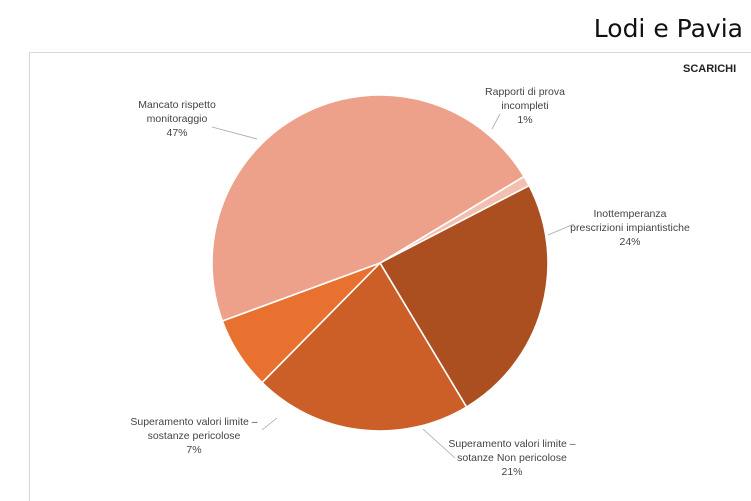  What do you see at coordinates (177, 119) in the screenshot?
I see `slice-label: monitoraggio` at bounding box center [177, 119].